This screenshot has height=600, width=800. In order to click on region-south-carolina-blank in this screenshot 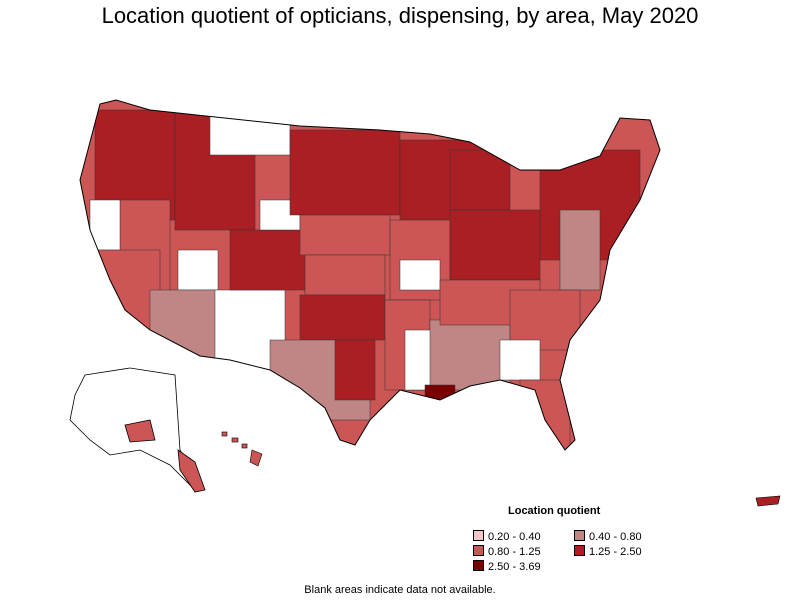, I will do `click(520, 360)`.